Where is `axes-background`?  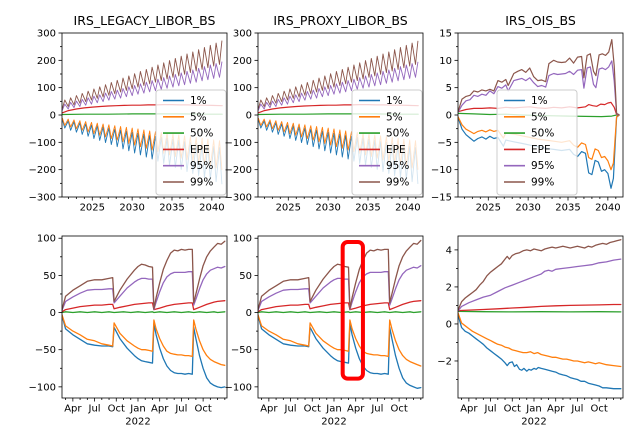
axes-background is located at coordinates (144, 317).